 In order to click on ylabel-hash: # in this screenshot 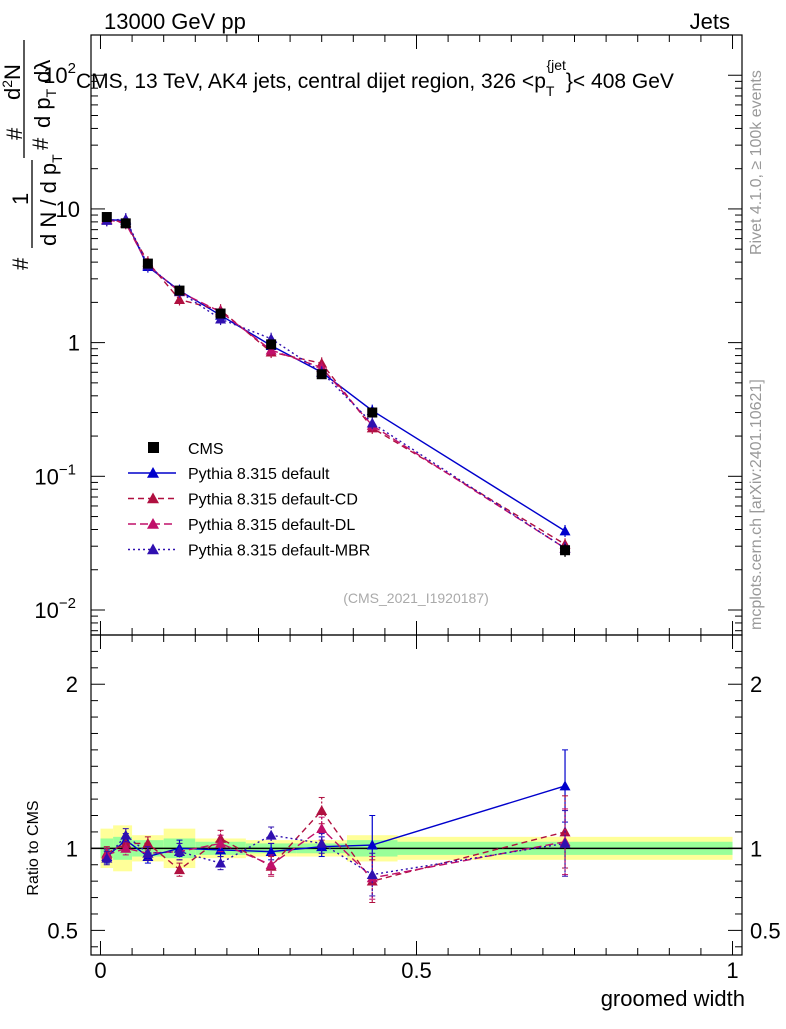, I will do `click(20, 263)`.